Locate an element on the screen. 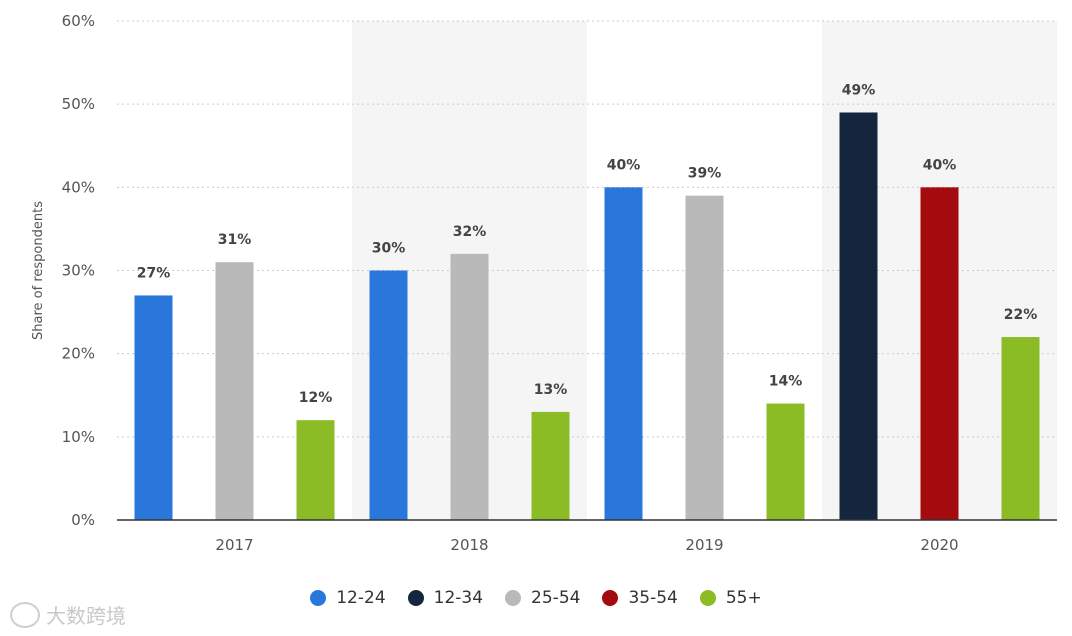 This screenshot has height=636, width=1072. watermark: 大数跨境 is located at coordinates (68, 614).